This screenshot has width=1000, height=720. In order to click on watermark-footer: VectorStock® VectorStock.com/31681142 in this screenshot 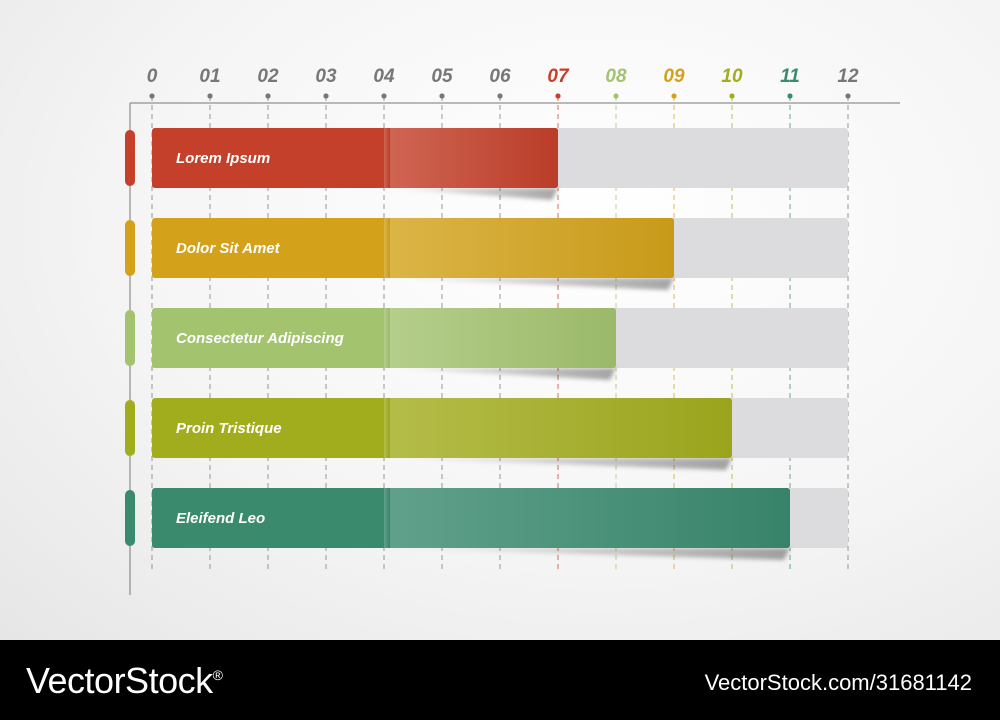, I will do `click(500, 680)`.